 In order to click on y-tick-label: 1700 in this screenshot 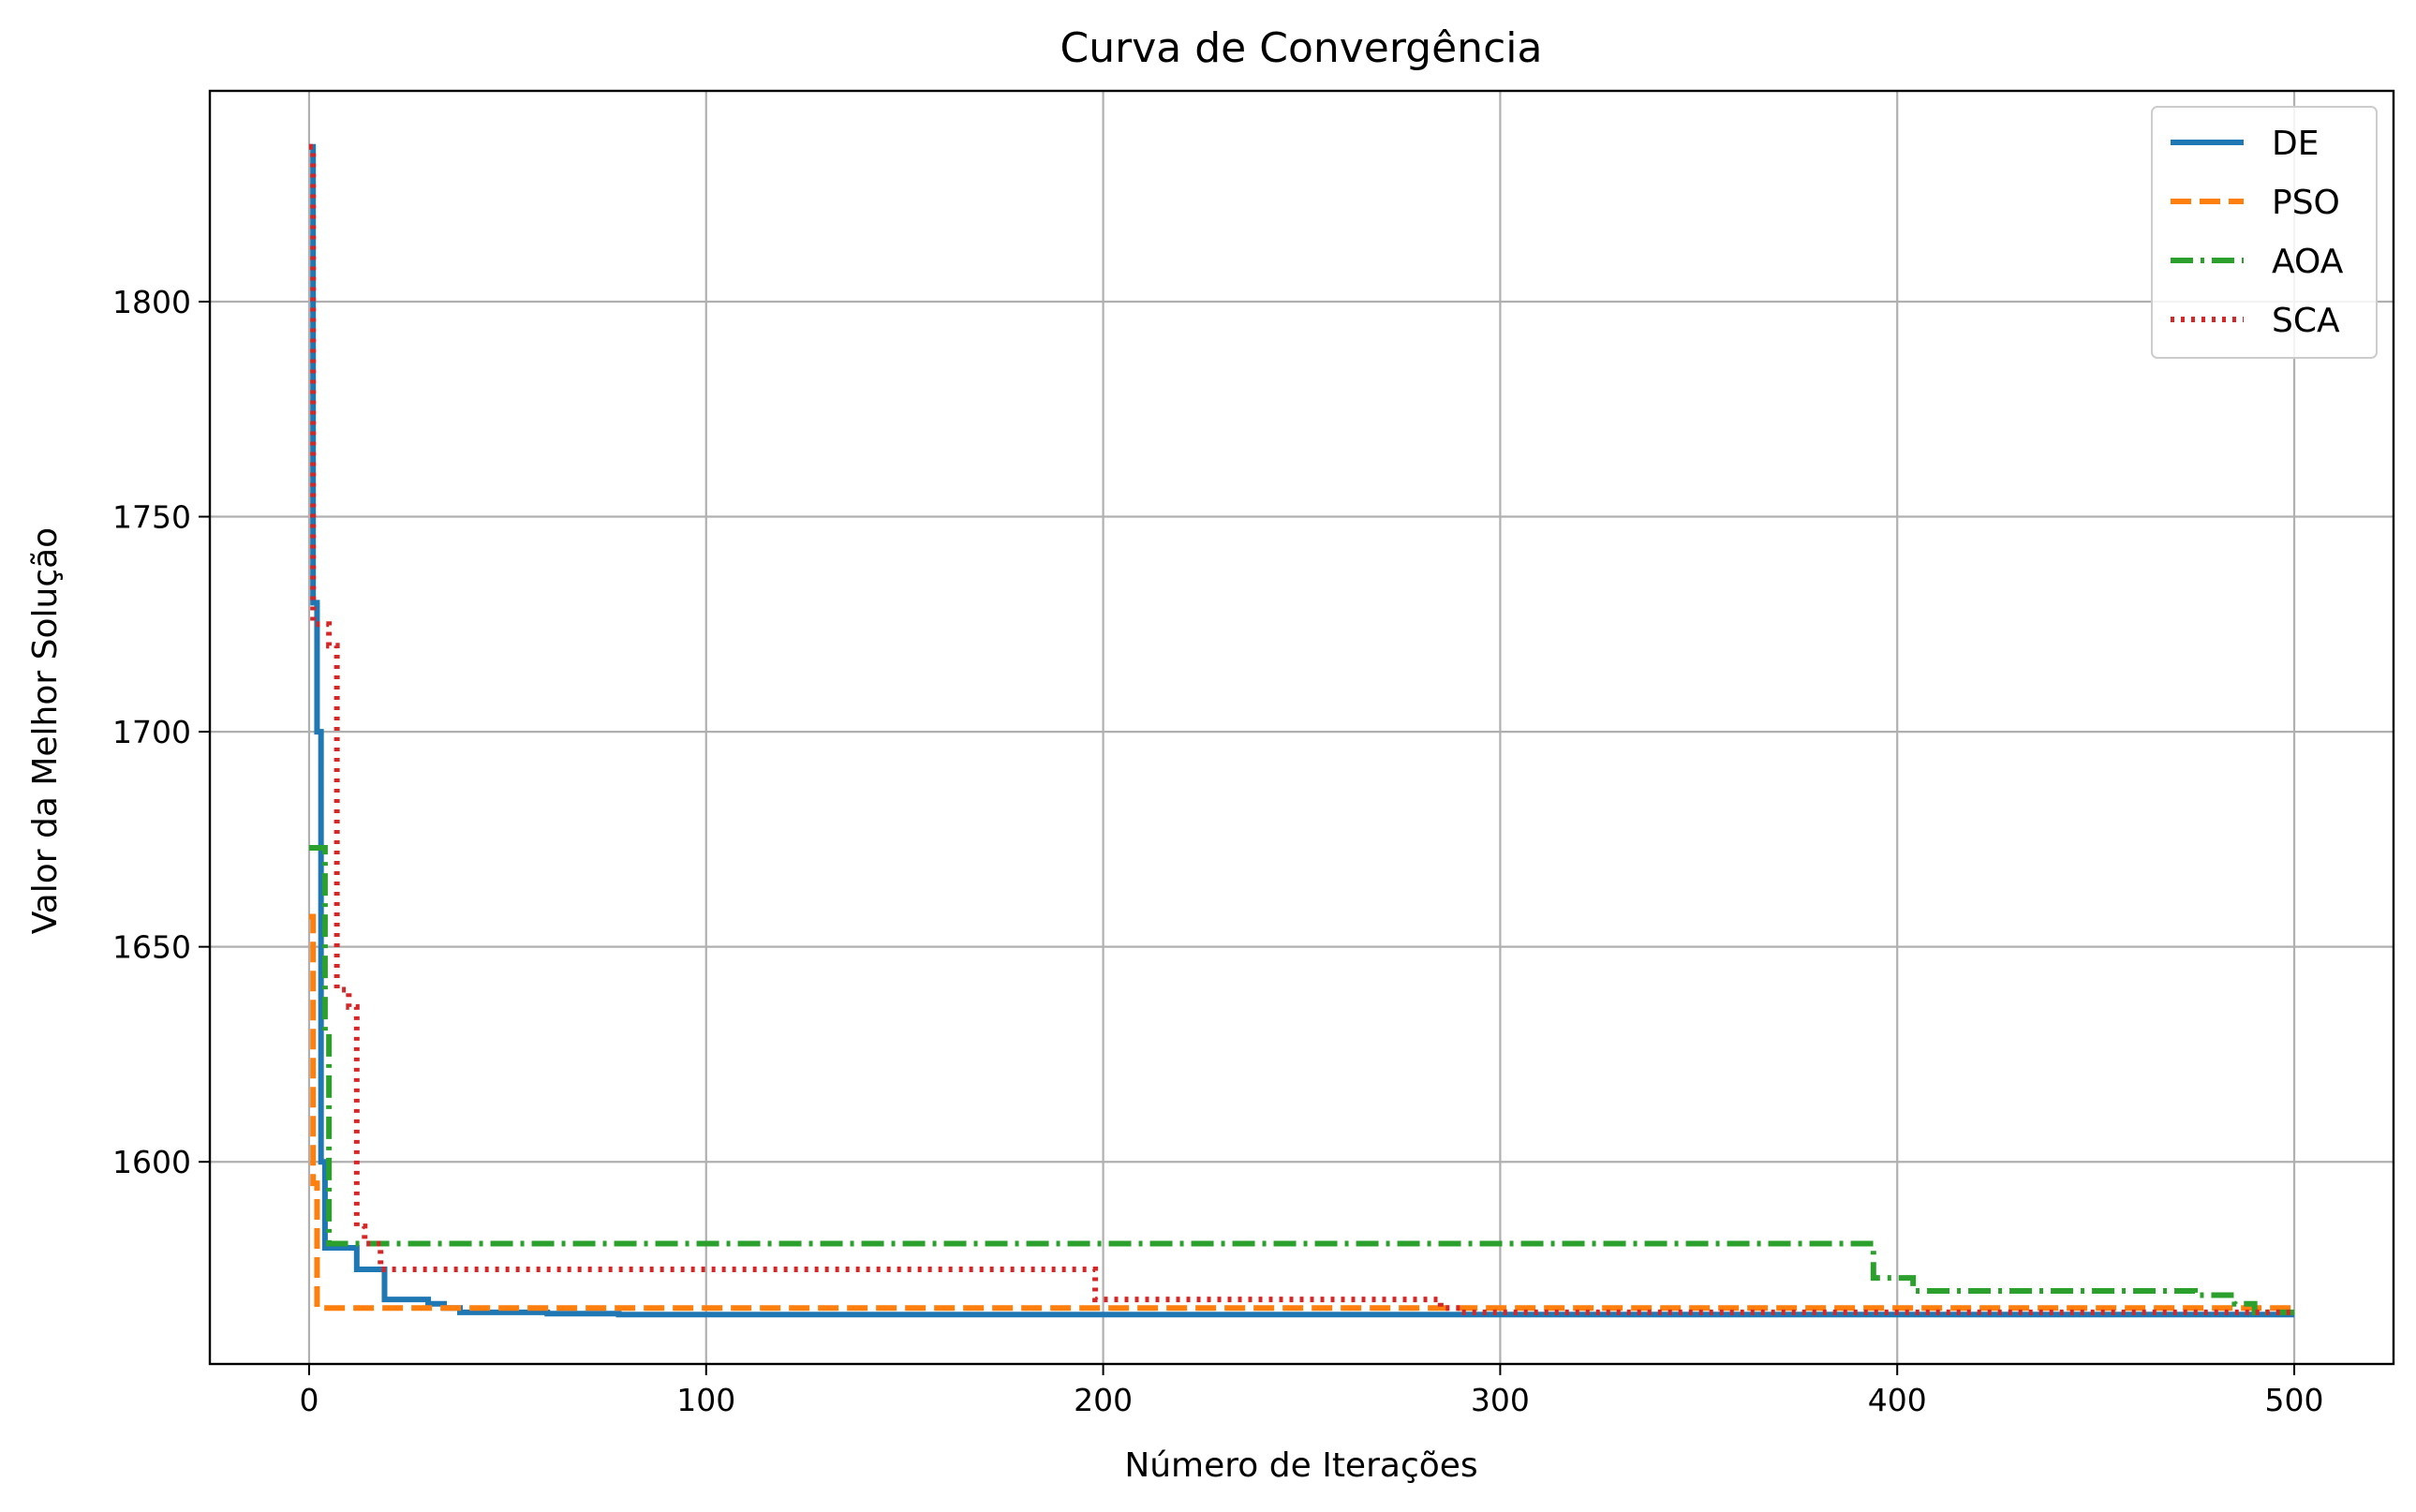, I will do `click(151, 732)`.